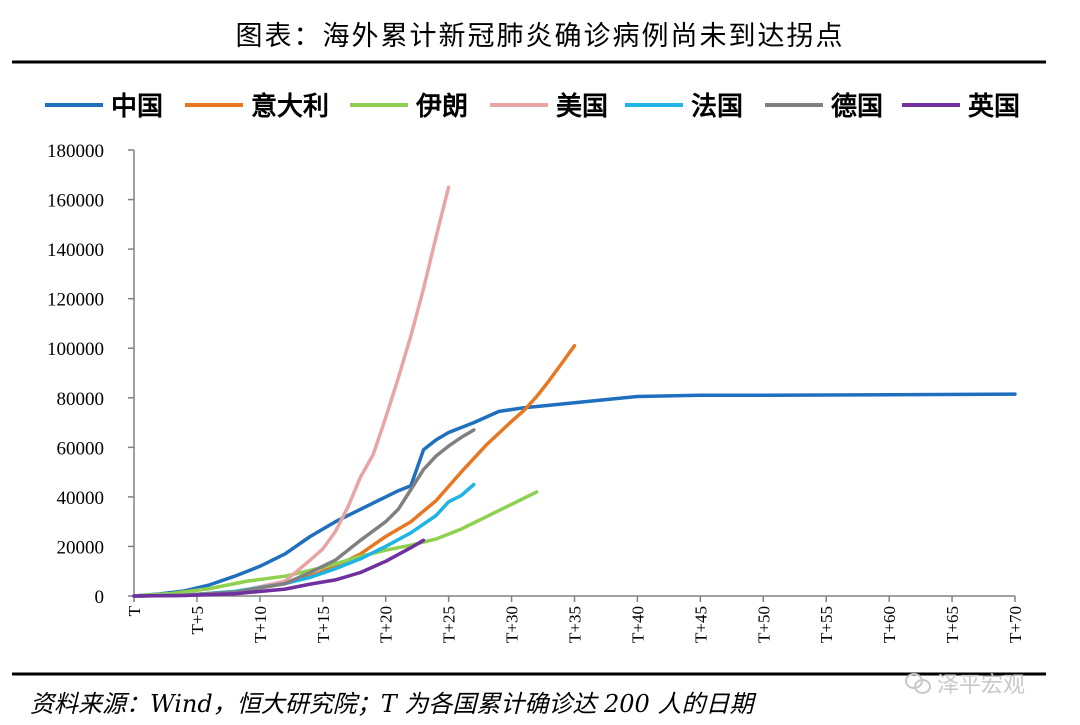 The width and height of the screenshot is (1080, 725). Describe the element at coordinates (134, 610) in the screenshot. I see `x-tick-label: T` at that location.